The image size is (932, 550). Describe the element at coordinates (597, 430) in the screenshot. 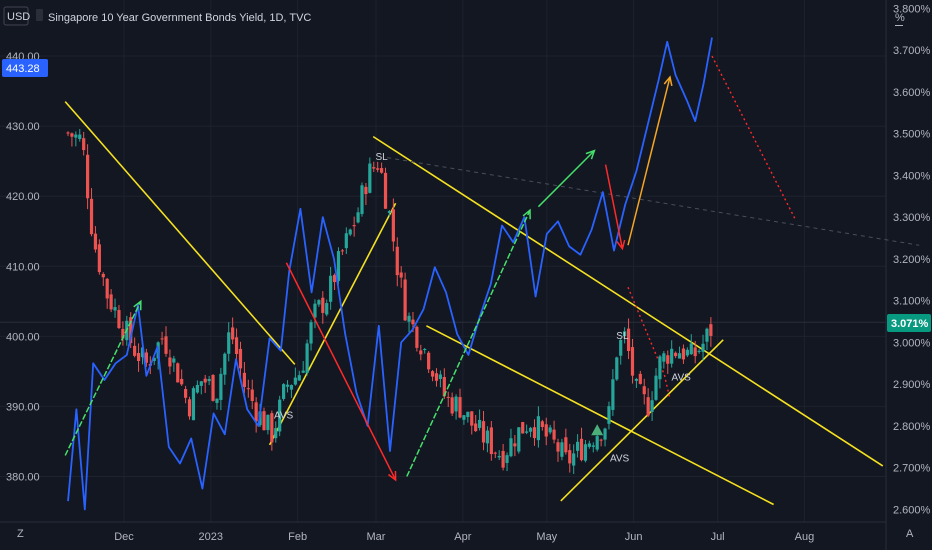

I see `buy-signal-icon` at that location.